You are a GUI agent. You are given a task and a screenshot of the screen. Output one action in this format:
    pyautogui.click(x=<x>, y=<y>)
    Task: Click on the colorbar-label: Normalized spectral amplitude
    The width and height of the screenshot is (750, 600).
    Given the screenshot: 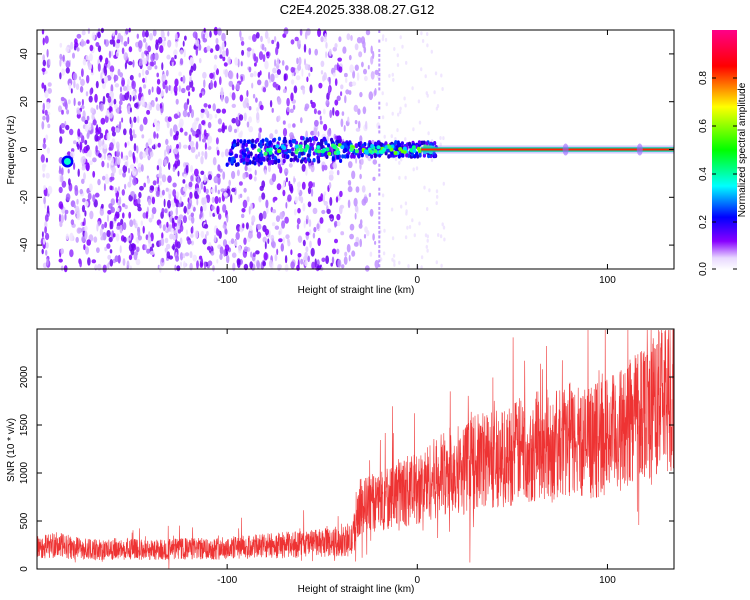 What is the action you would take?
    pyautogui.click(x=742, y=149)
    